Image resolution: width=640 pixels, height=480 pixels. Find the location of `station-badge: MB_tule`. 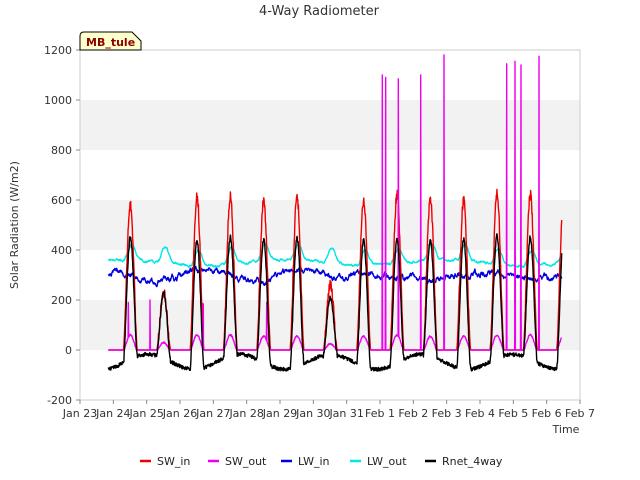

station-badge: MB_tule is located at coordinates (110, 41).